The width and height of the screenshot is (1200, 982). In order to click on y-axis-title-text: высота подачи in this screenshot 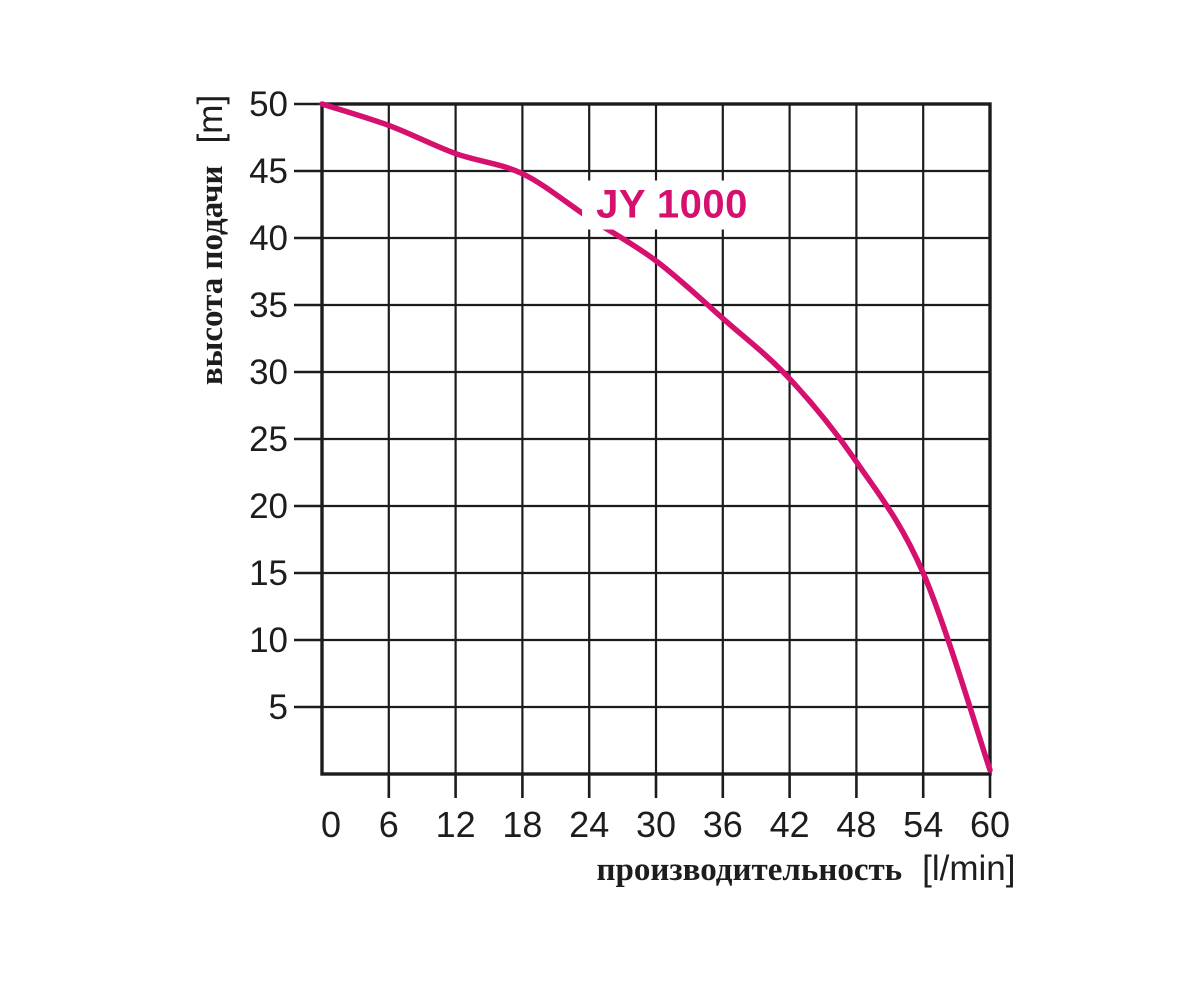, I will do `click(212, 275)`.